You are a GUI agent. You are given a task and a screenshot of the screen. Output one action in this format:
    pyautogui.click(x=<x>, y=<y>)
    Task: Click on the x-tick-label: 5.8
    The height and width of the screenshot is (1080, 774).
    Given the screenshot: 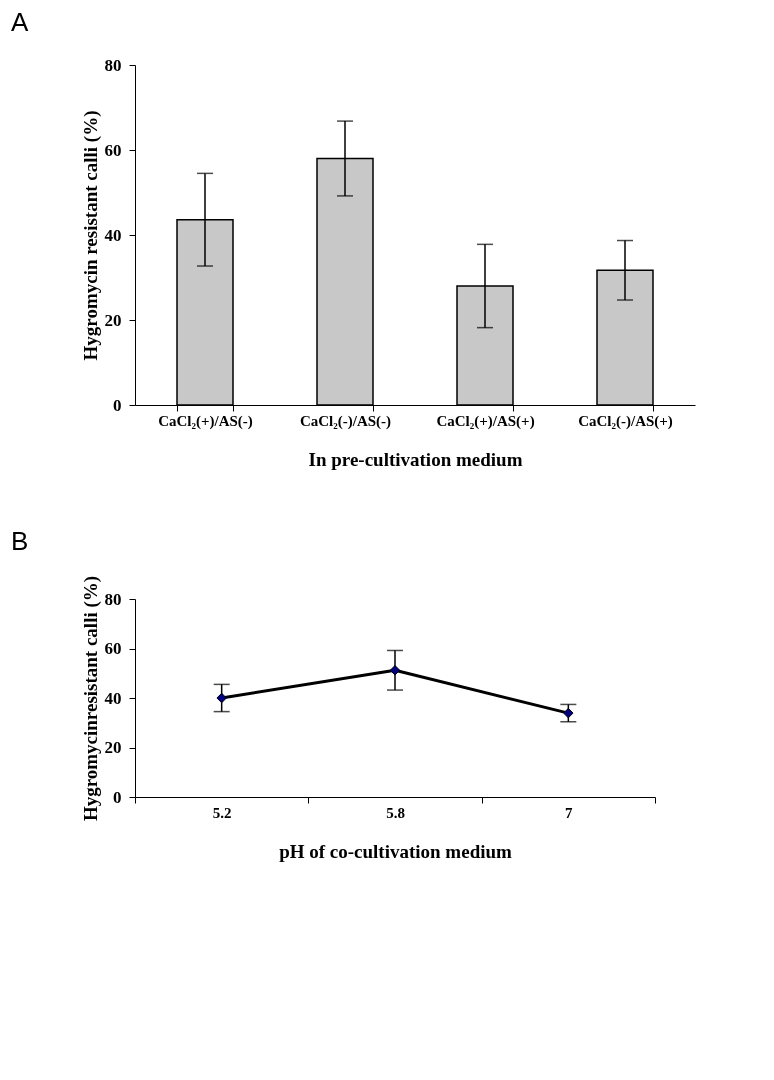 What is the action you would take?
    pyautogui.click(x=395, y=812)
    